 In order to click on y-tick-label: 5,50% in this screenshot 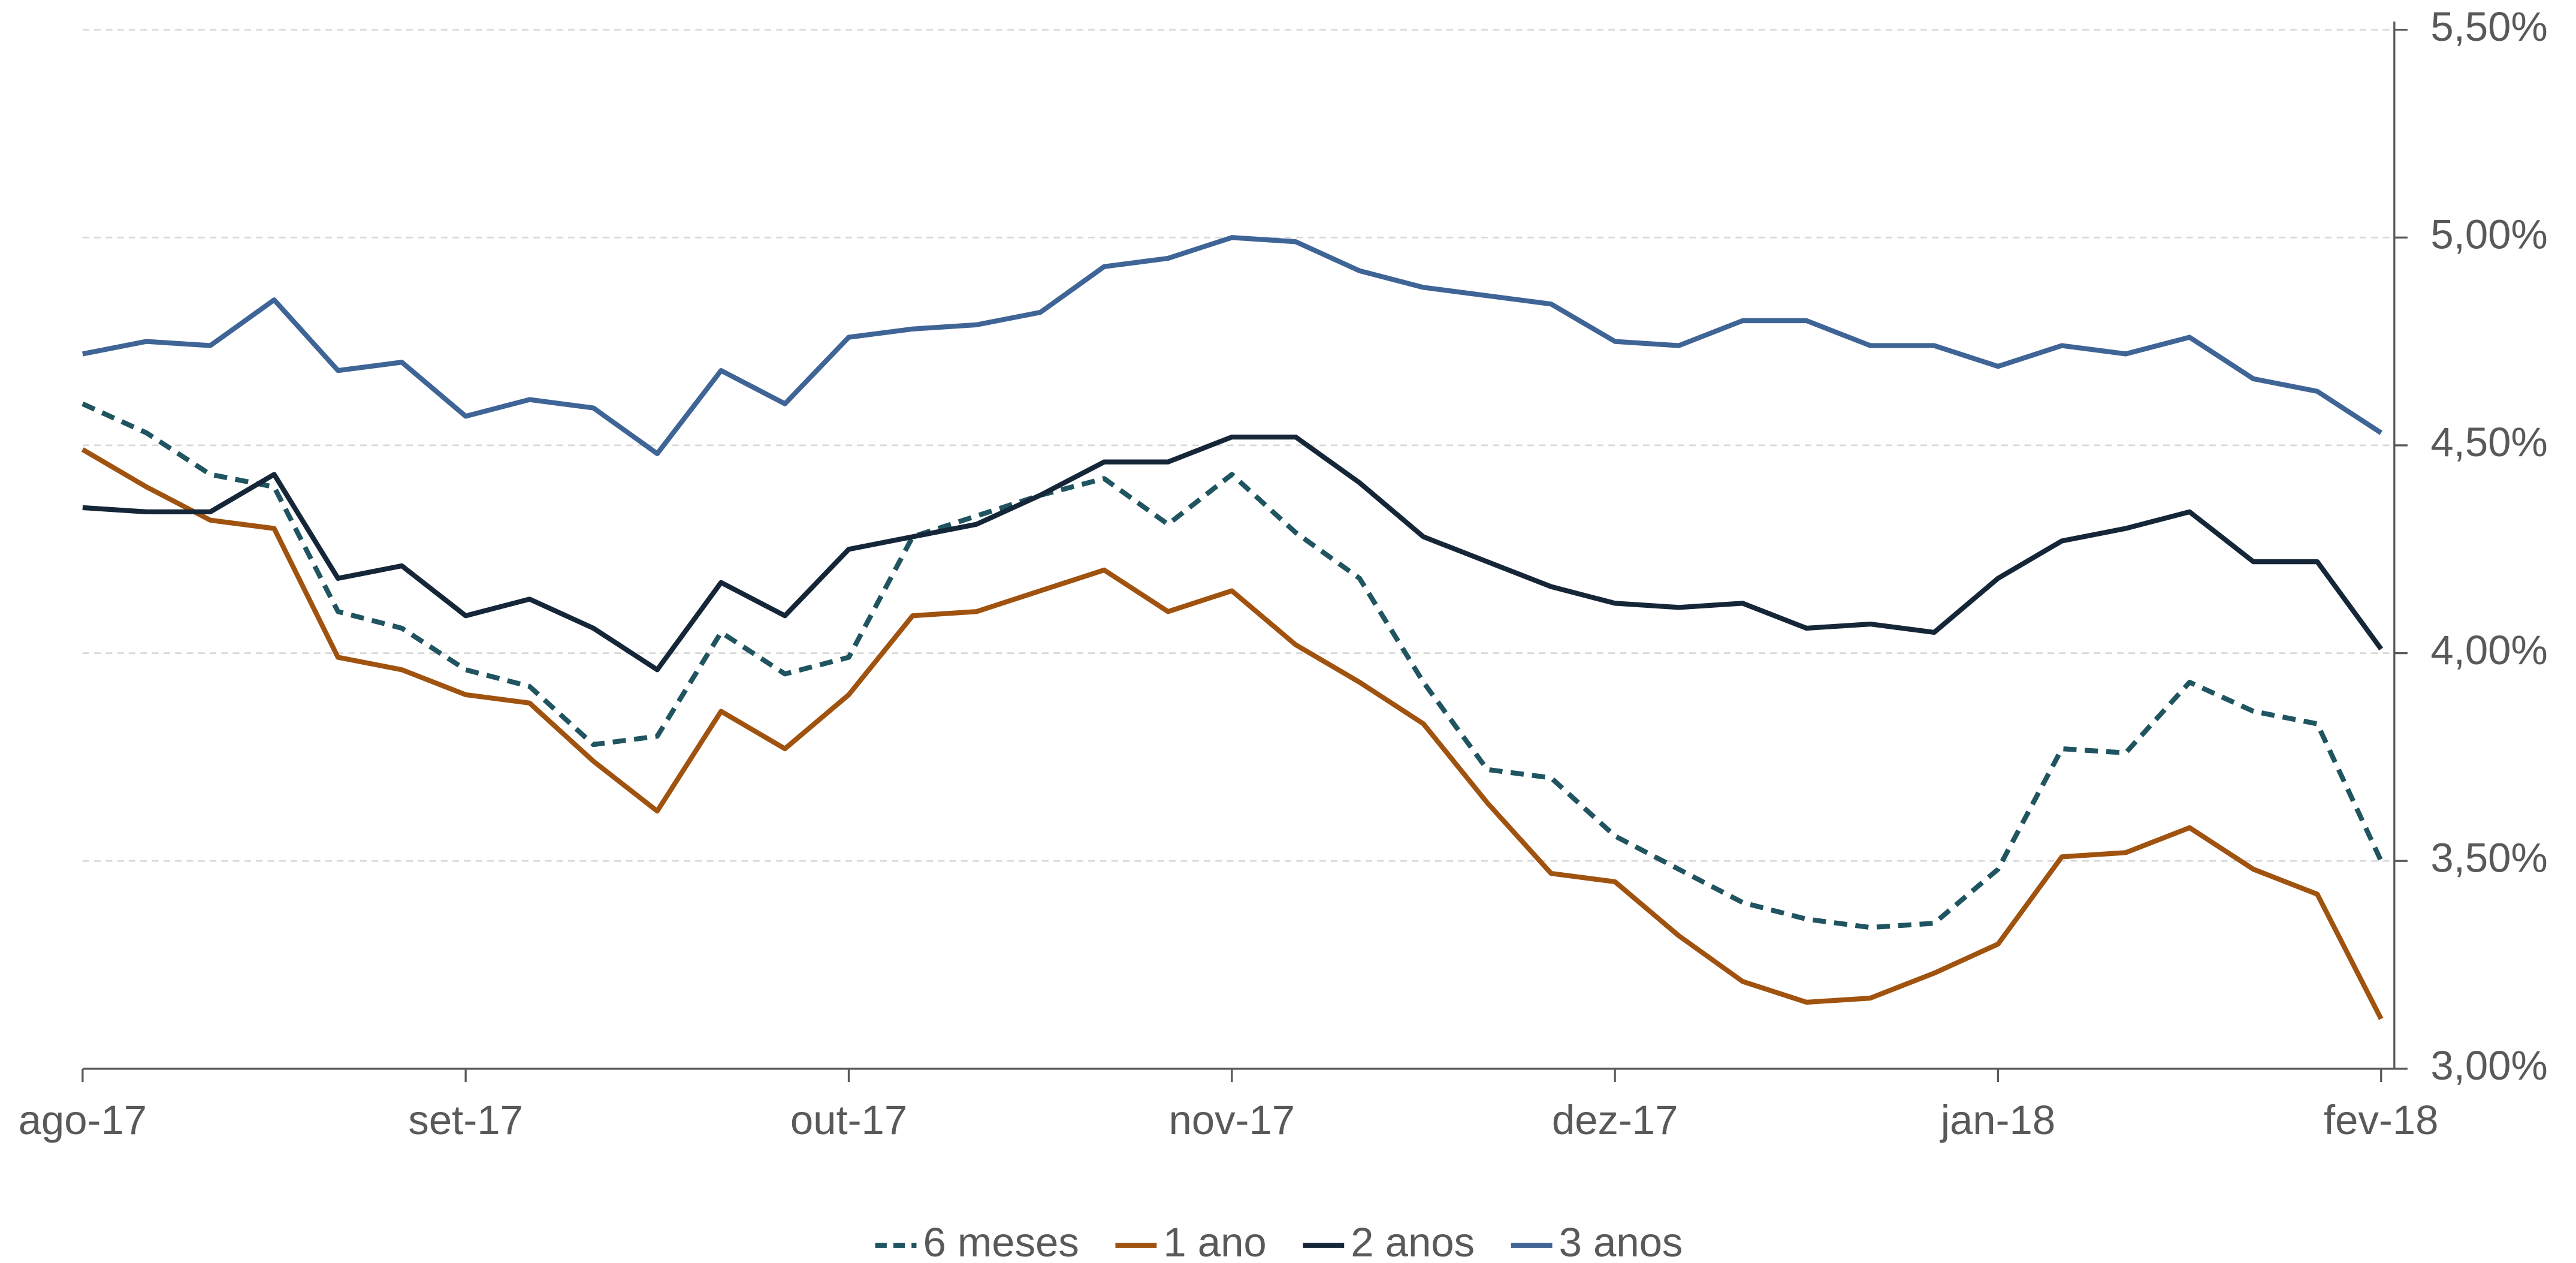, I will do `click(2489, 27)`.